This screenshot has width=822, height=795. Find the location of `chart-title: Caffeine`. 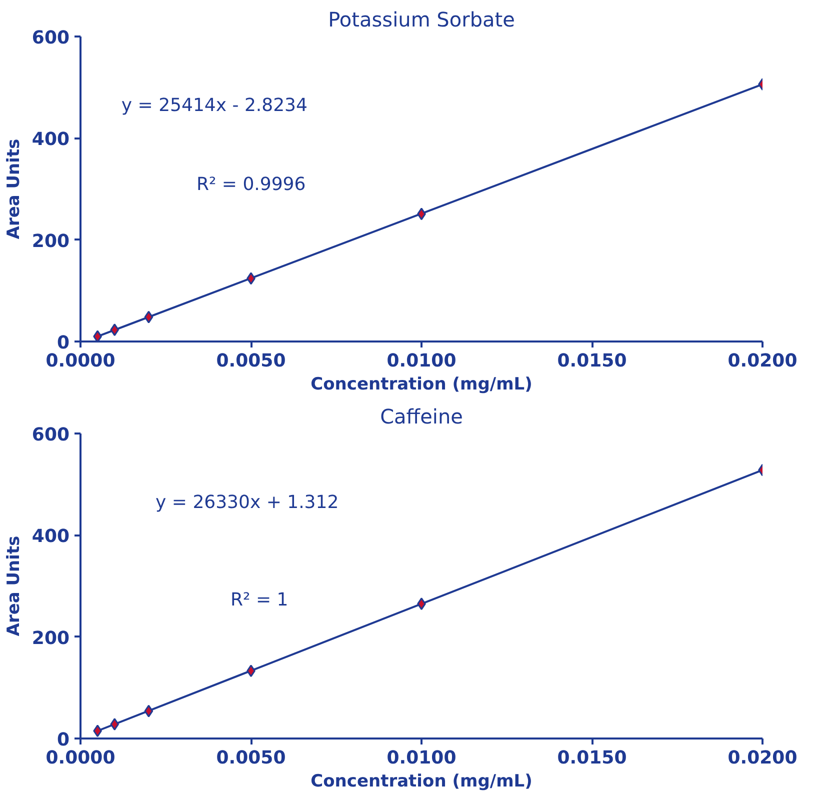

chart-title: Caffeine is located at coordinates (421, 416).